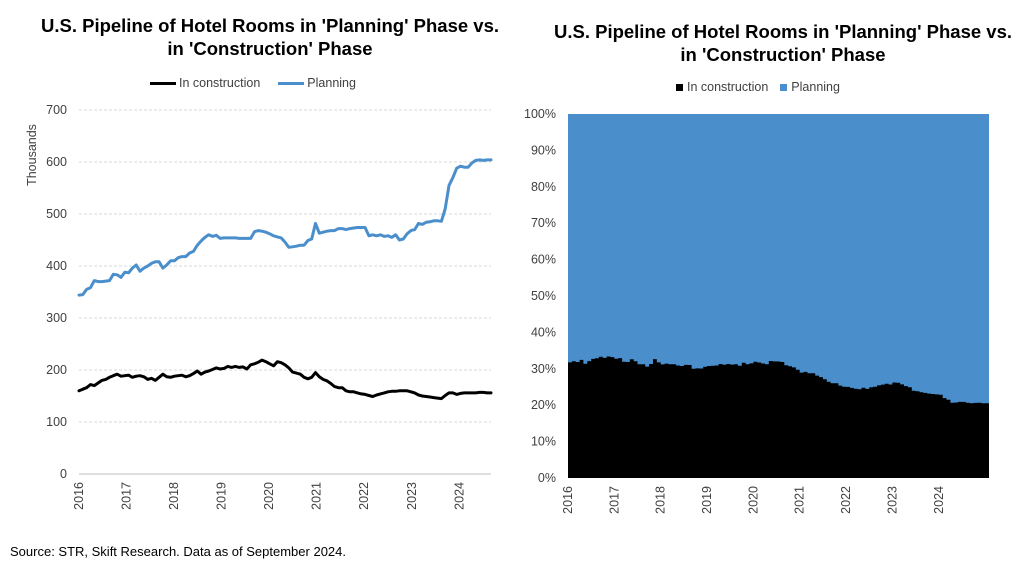 This screenshot has width=1024, height=570. Describe the element at coordinates (543, 223) in the screenshot. I see `right-y-tick-label: 70%` at that location.